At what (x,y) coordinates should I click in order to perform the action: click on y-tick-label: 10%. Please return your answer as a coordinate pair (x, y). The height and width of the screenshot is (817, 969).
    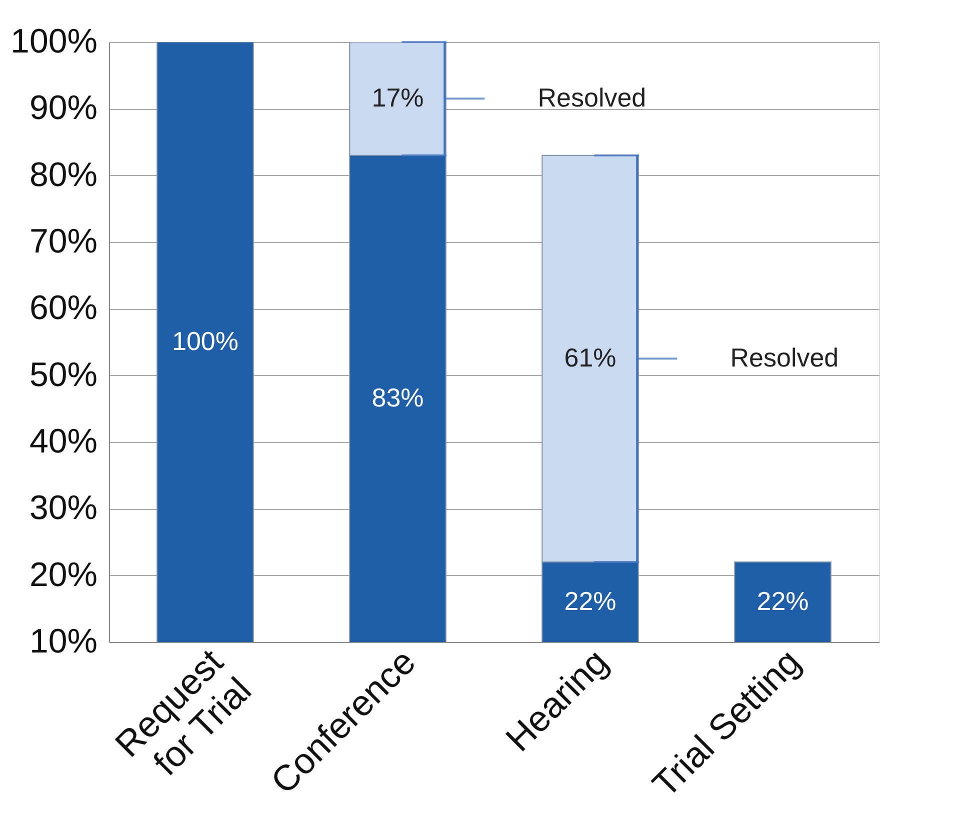
    Looking at the image, I should click on (63, 641).